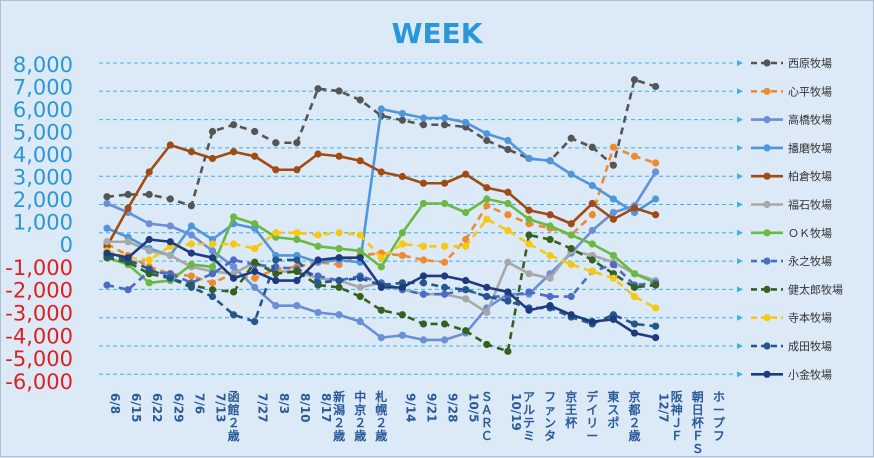 This screenshot has height=458, width=874. What do you see at coordinates (719, 416) in the screenshot?
I see `x-tick-label: ホープフ` at bounding box center [719, 416].